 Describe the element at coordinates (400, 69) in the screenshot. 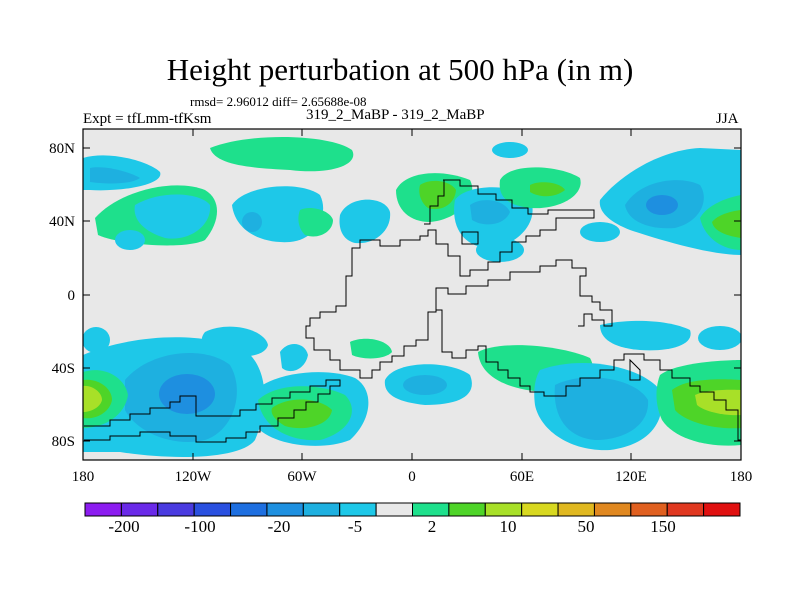

I see `map-title: Height perturbation at 500 hPa (in m)` at that location.